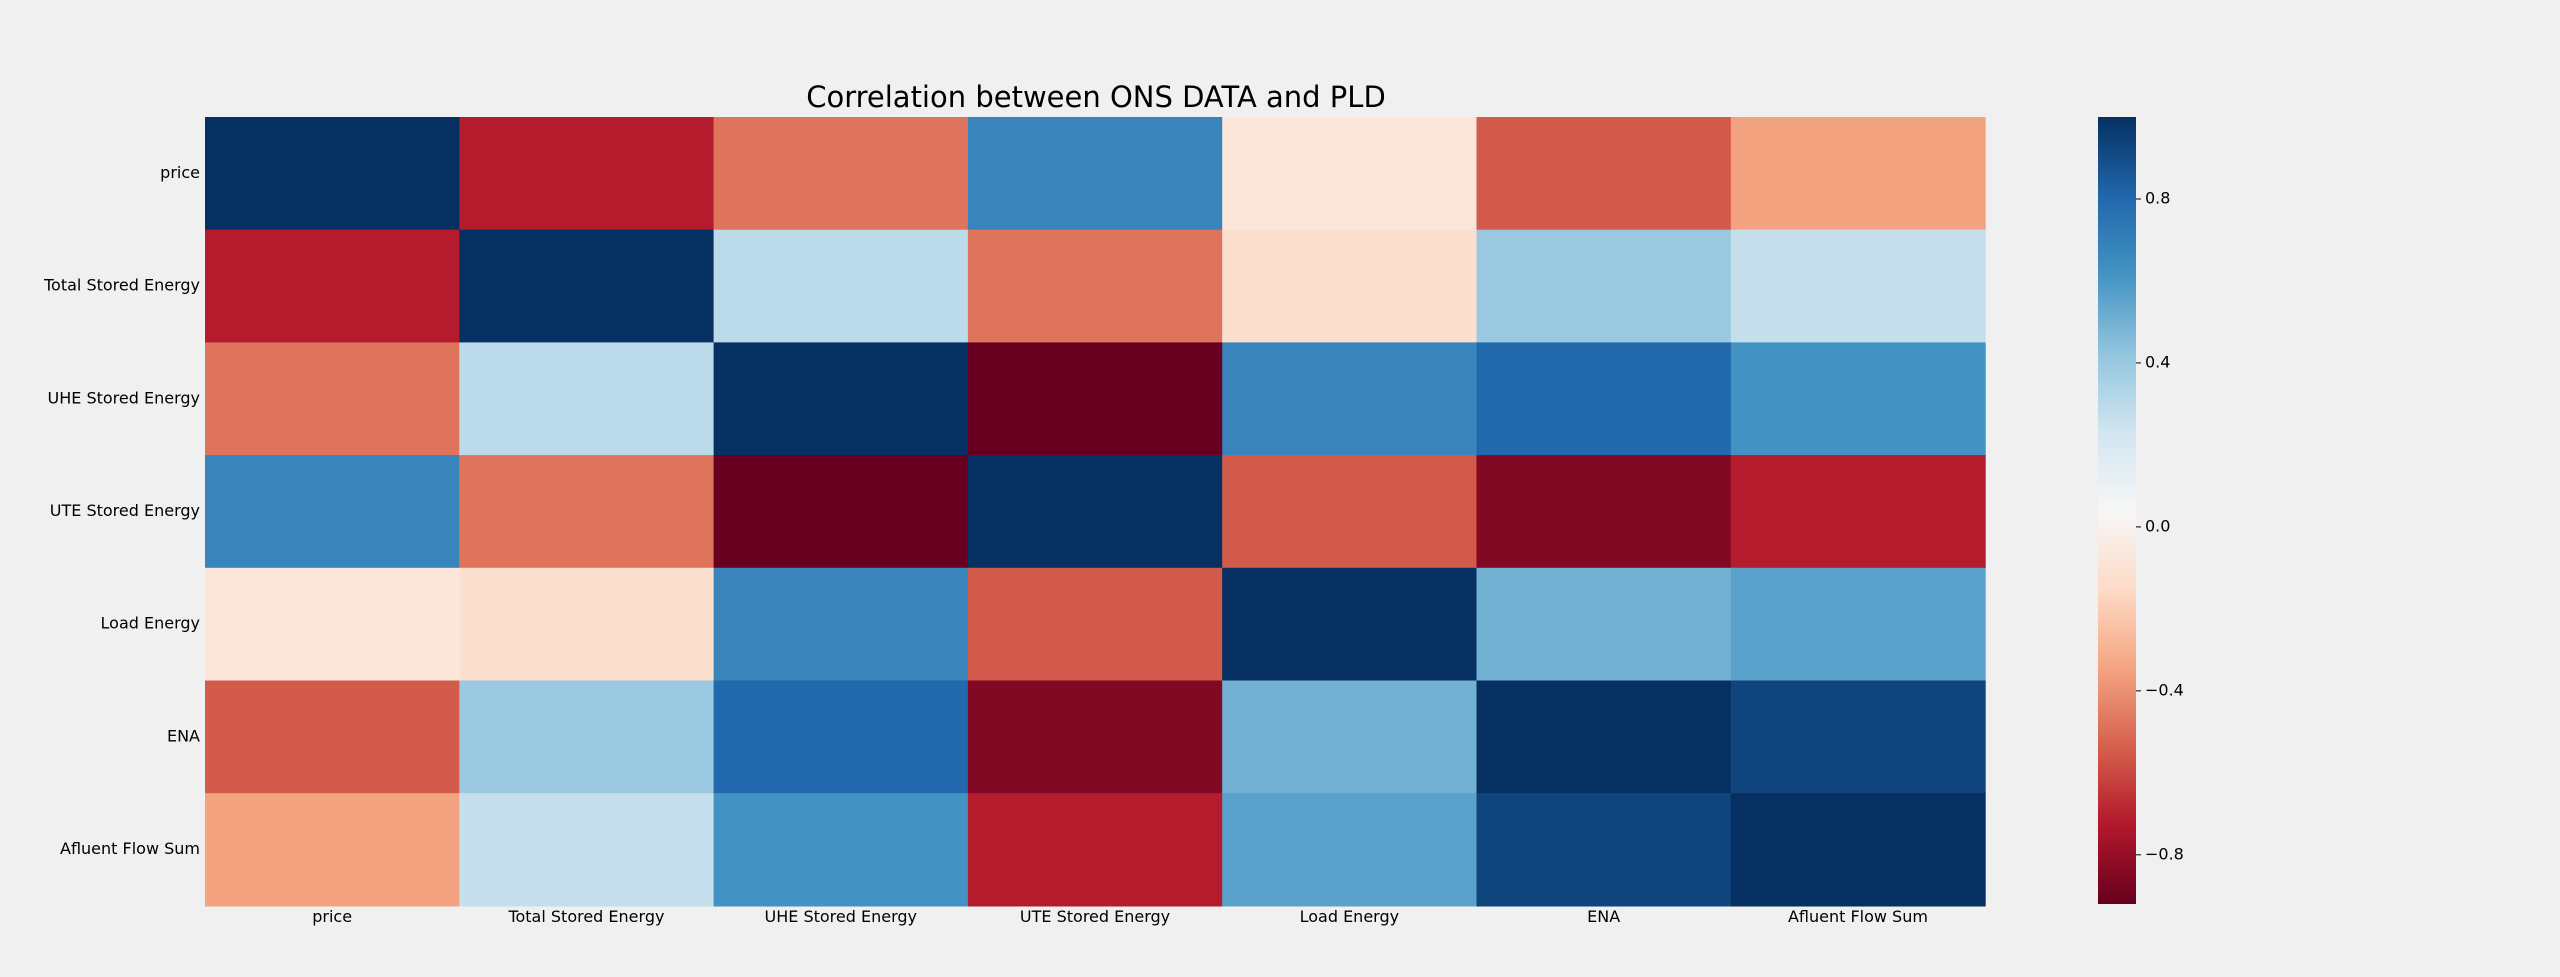 The image size is (2560, 977). What do you see at coordinates (2164, 853) in the screenshot?
I see `colorbar-tick-label: −0.8` at bounding box center [2164, 853].